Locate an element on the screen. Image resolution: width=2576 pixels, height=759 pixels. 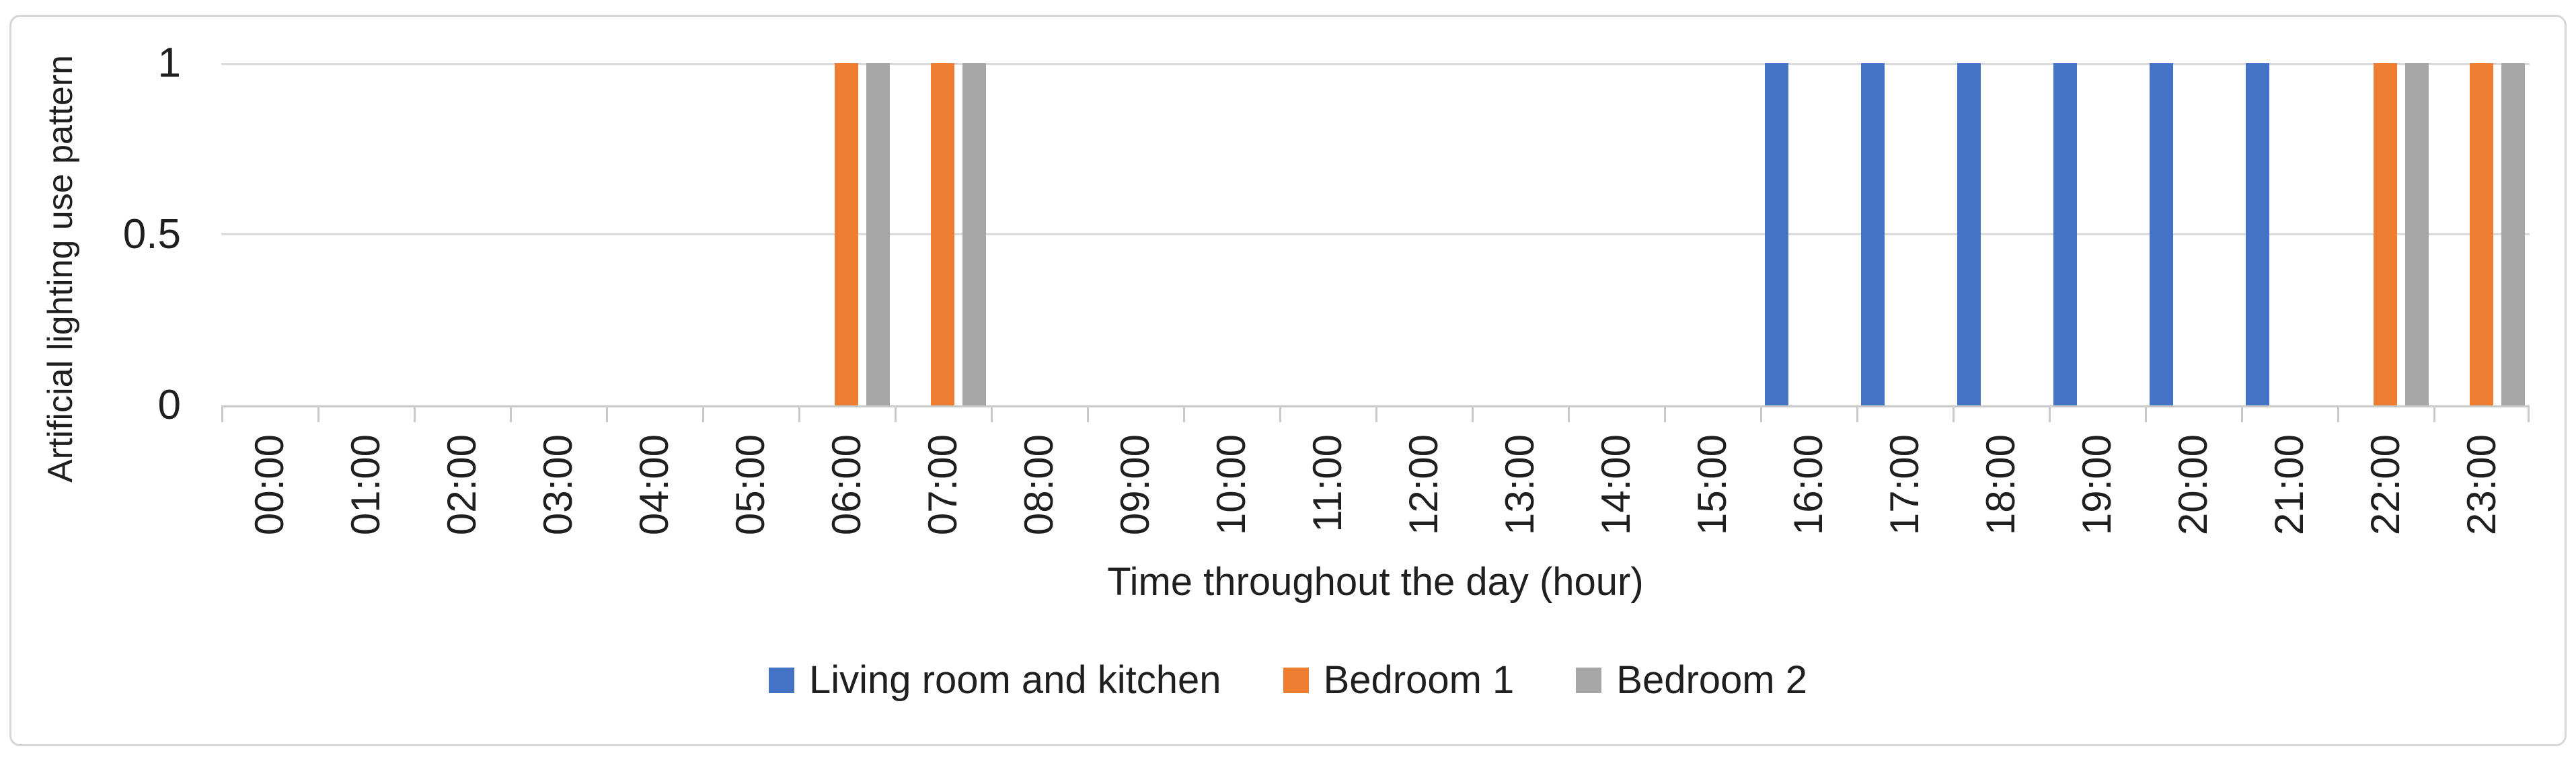
bar-living-room-and-kitchen-19:00 is located at coordinates (2065, 234).